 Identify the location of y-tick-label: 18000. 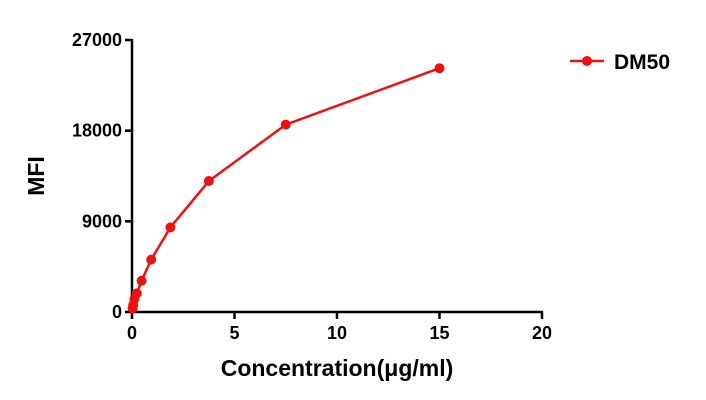
(97, 131).